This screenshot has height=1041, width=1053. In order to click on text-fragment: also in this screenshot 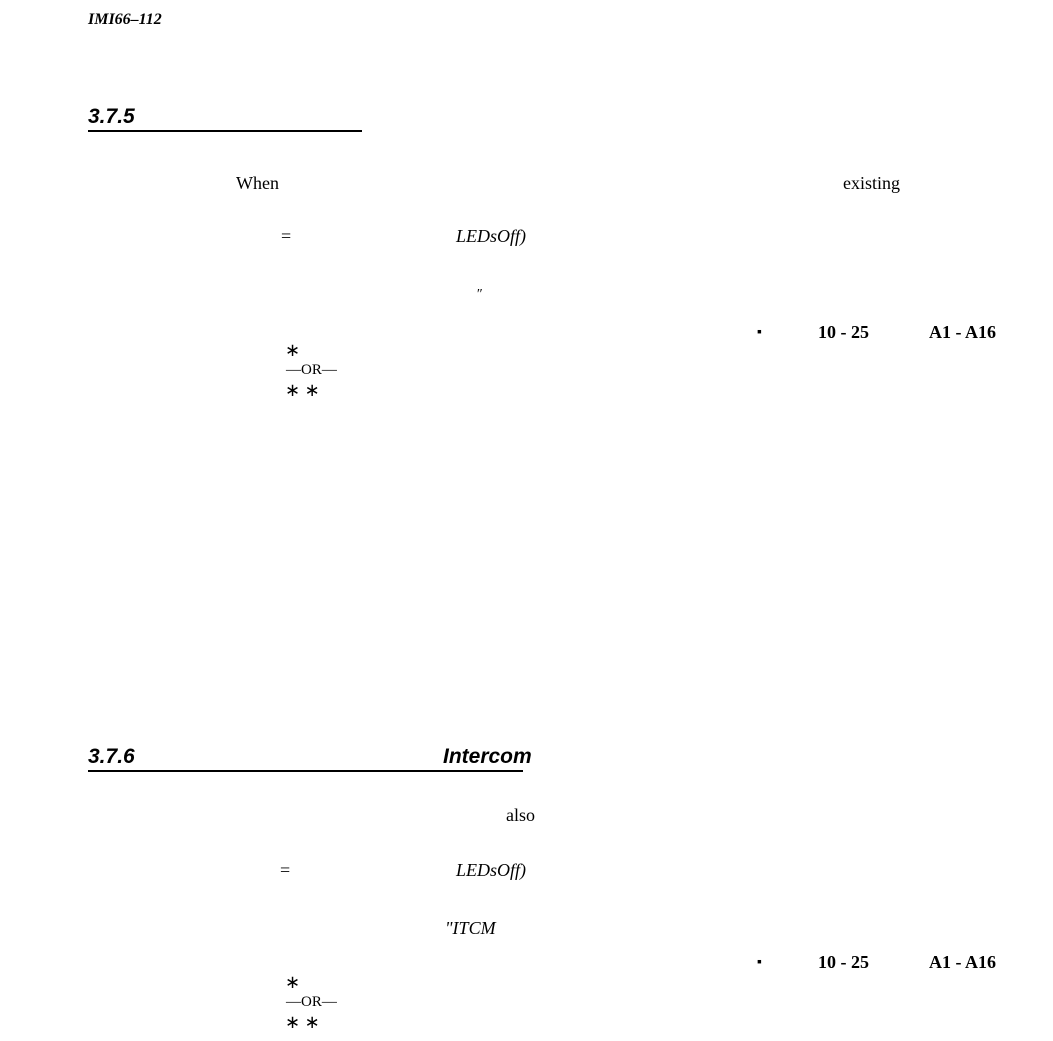, I will do `click(520, 815)`.